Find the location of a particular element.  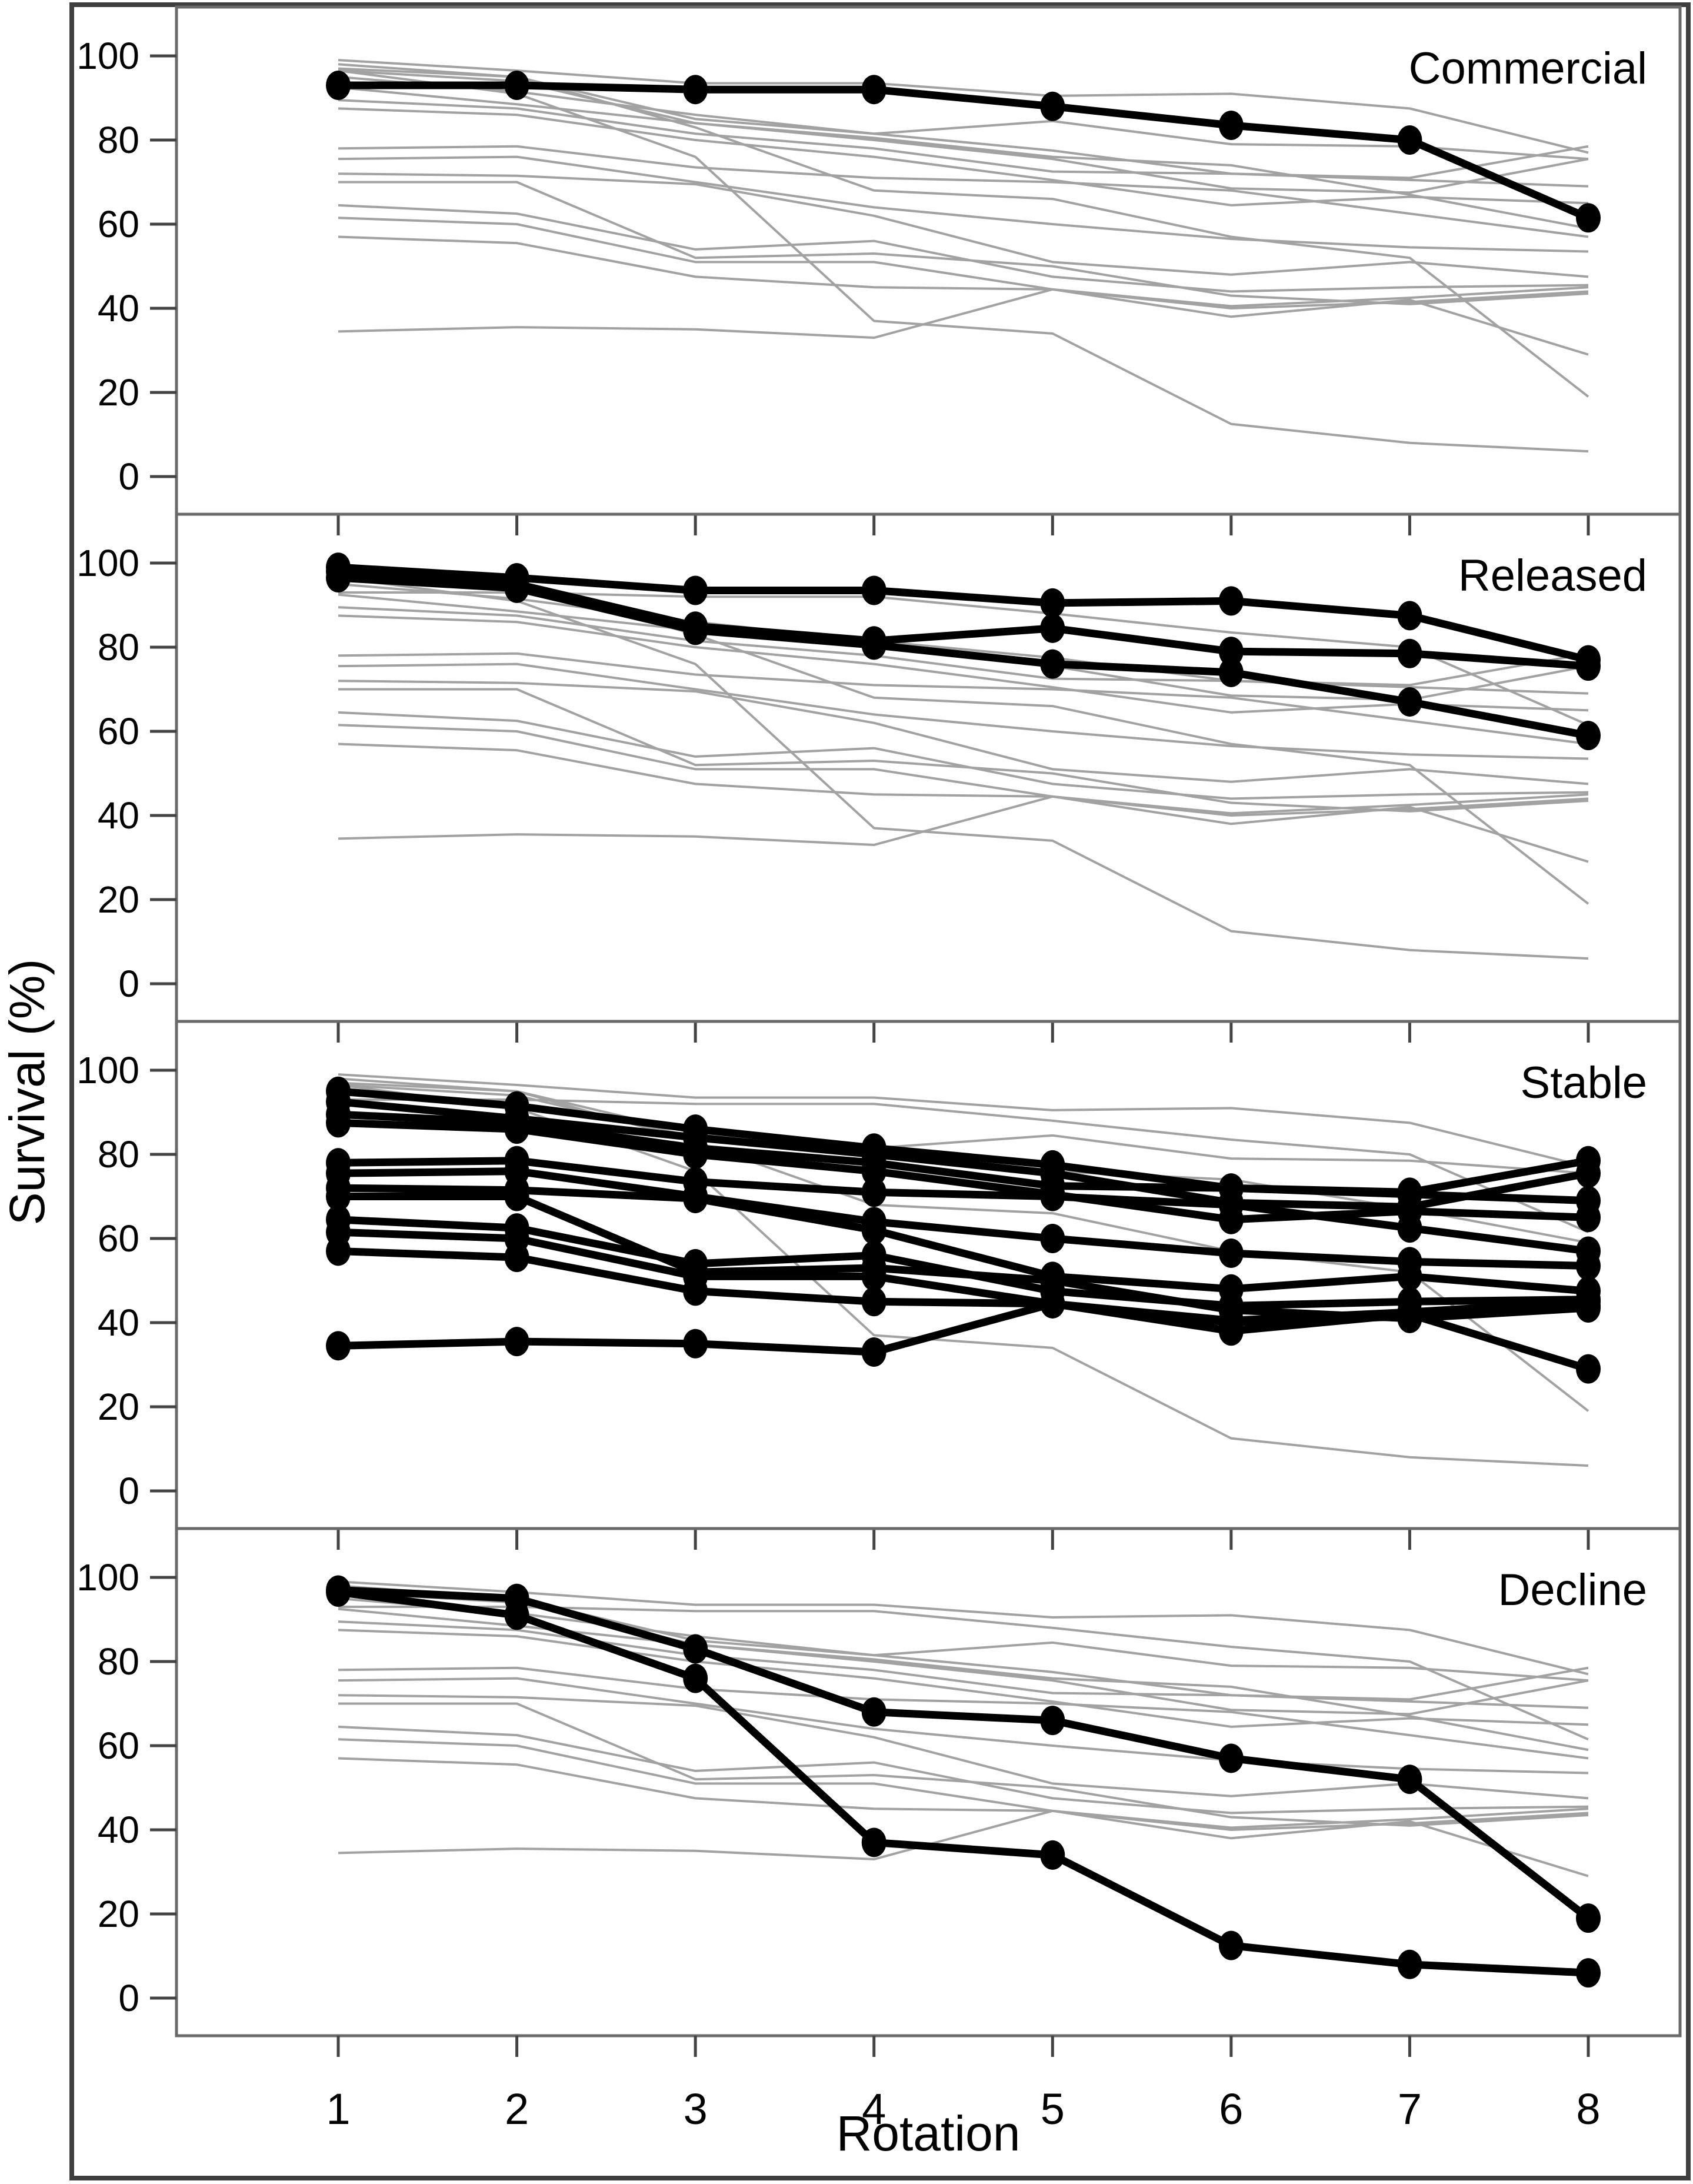

data-point-R1-r6 is located at coordinates (1231, 601).